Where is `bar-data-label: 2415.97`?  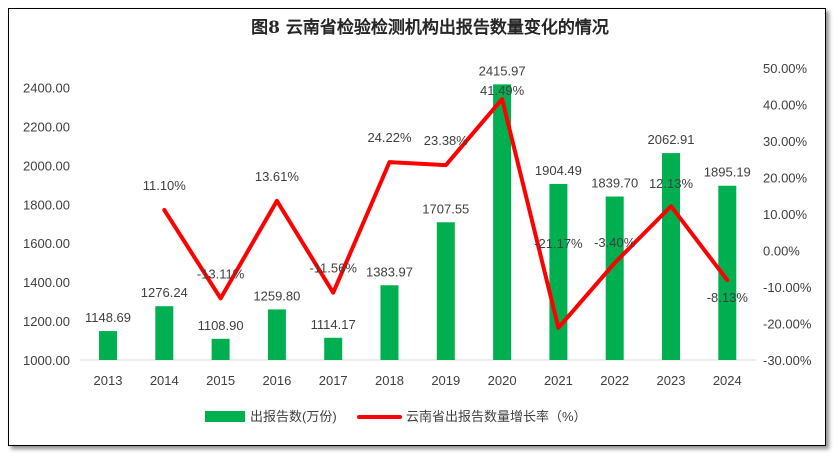
bar-data-label: 2415.97 is located at coordinates (502, 70).